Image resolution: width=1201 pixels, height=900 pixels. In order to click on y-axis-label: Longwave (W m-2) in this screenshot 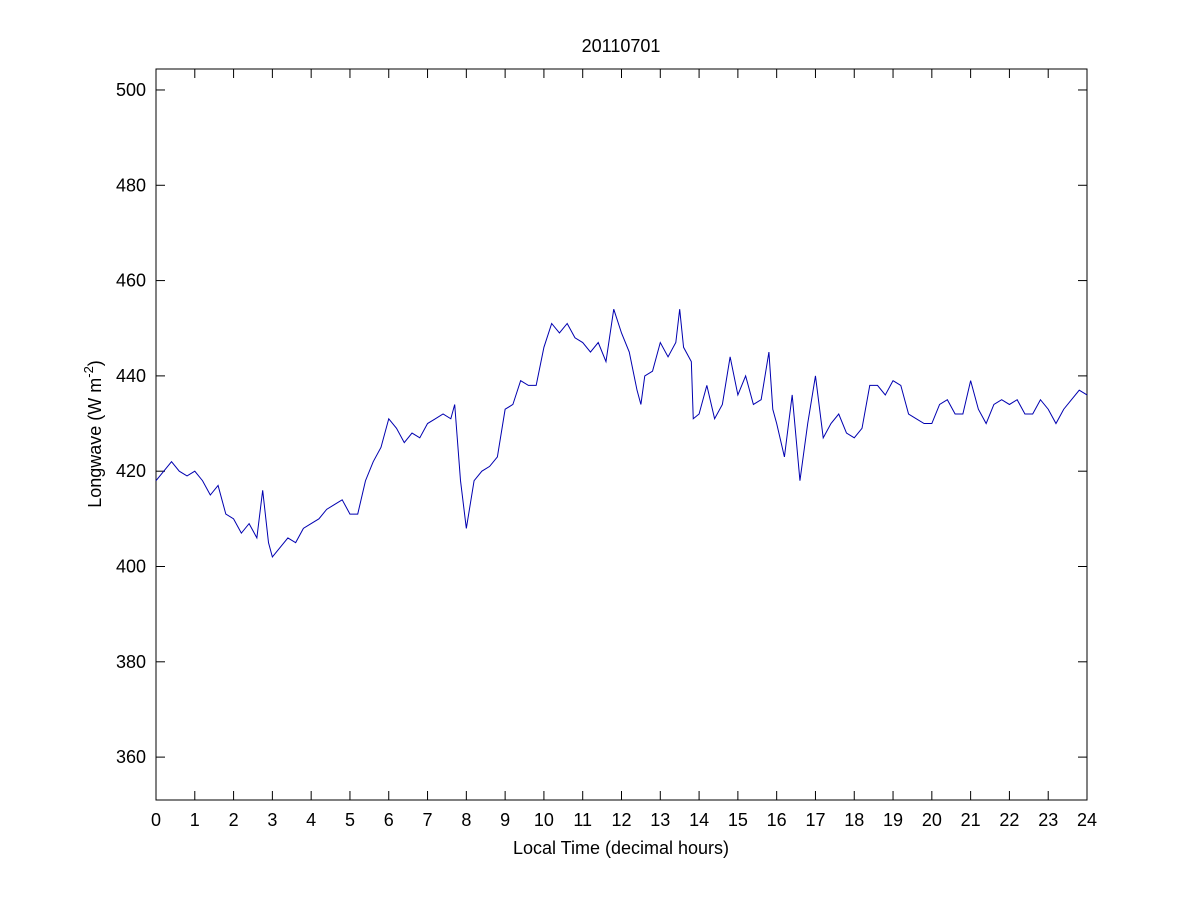, I will do `click(93, 434)`.